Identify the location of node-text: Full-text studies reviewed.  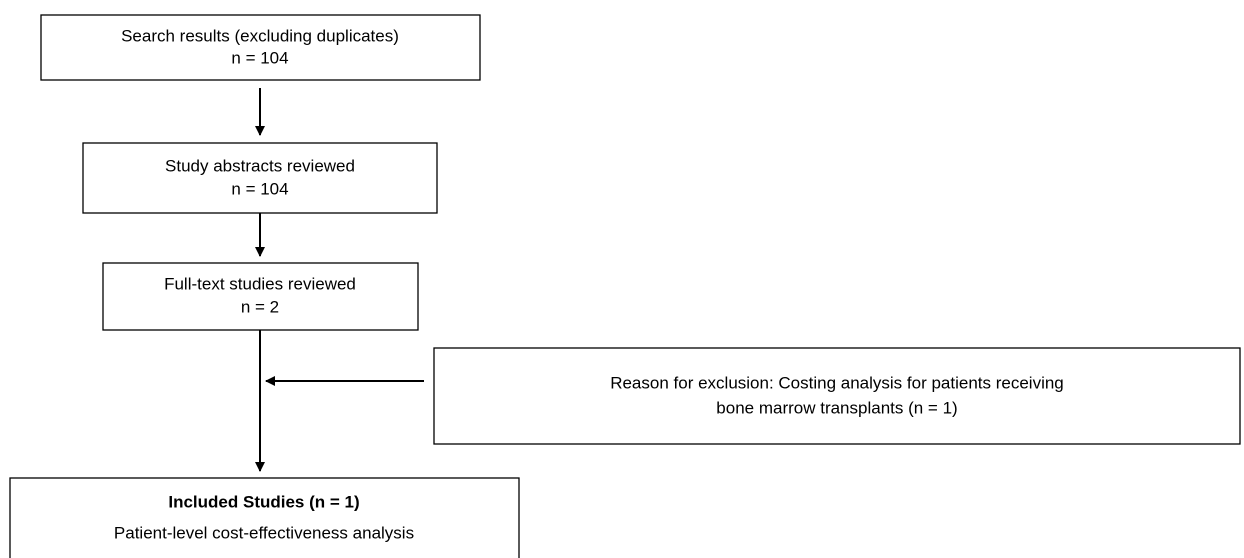
(260, 283).